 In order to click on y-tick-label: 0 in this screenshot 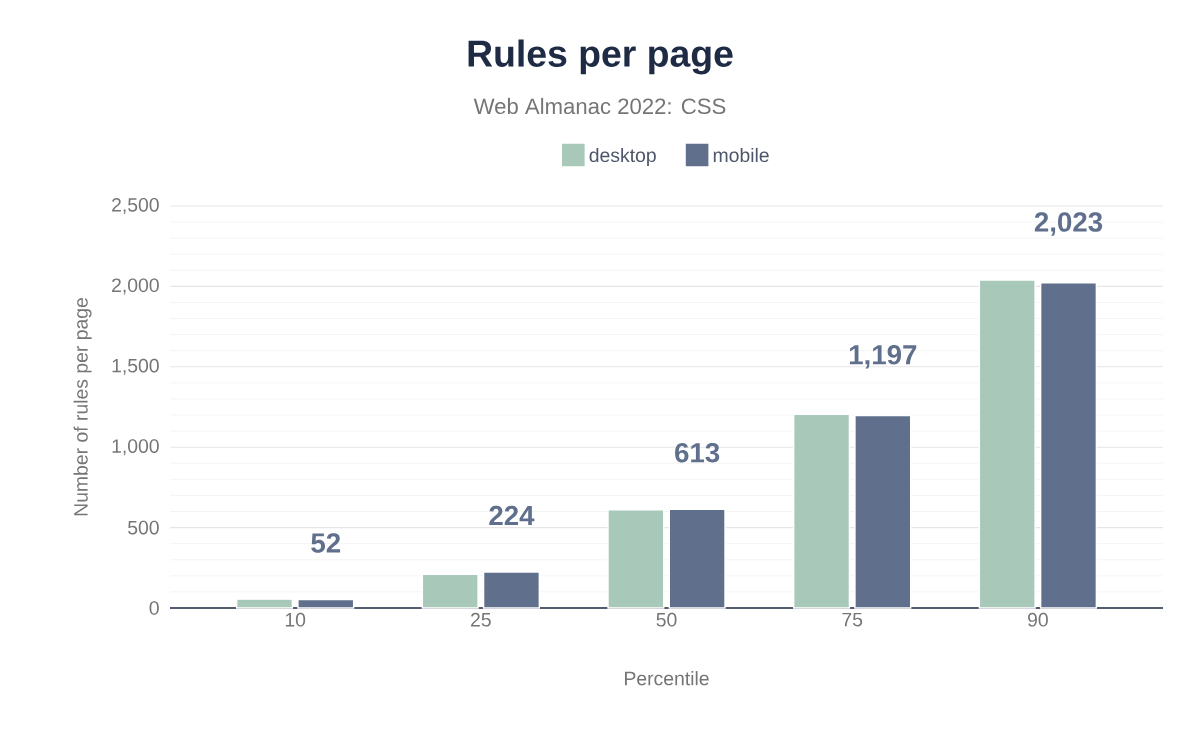, I will do `click(154, 608)`.